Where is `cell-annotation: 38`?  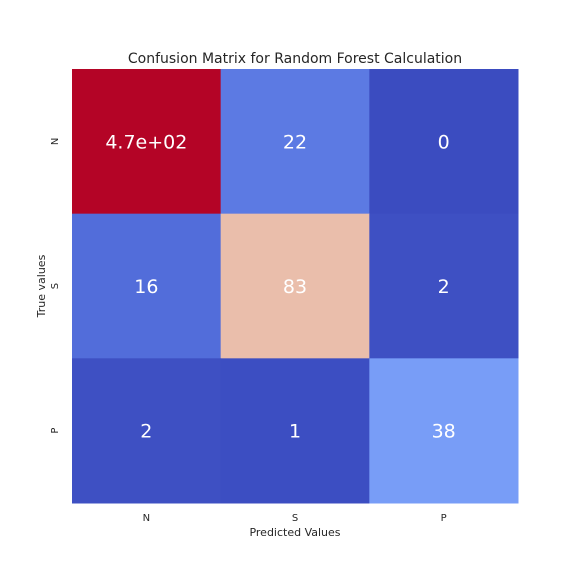 cell-annotation: 38 is located at coordinates (444, 432).